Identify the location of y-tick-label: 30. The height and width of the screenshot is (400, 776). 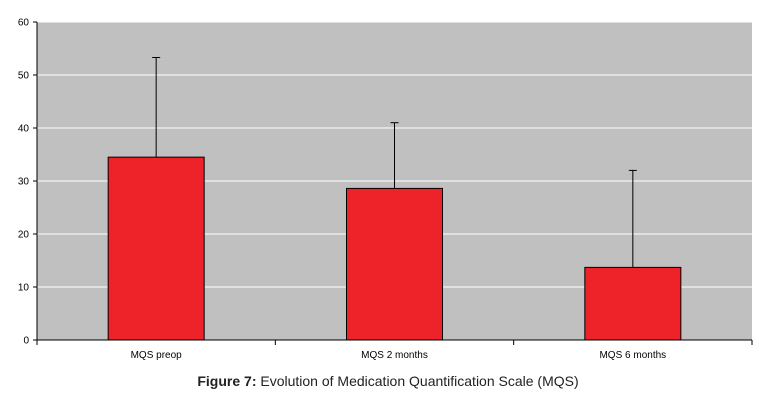
(24, 182).